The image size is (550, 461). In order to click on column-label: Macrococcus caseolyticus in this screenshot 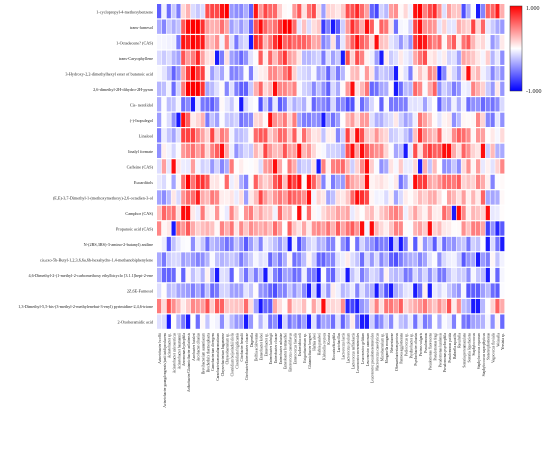, I will do `click(377, 351)`.